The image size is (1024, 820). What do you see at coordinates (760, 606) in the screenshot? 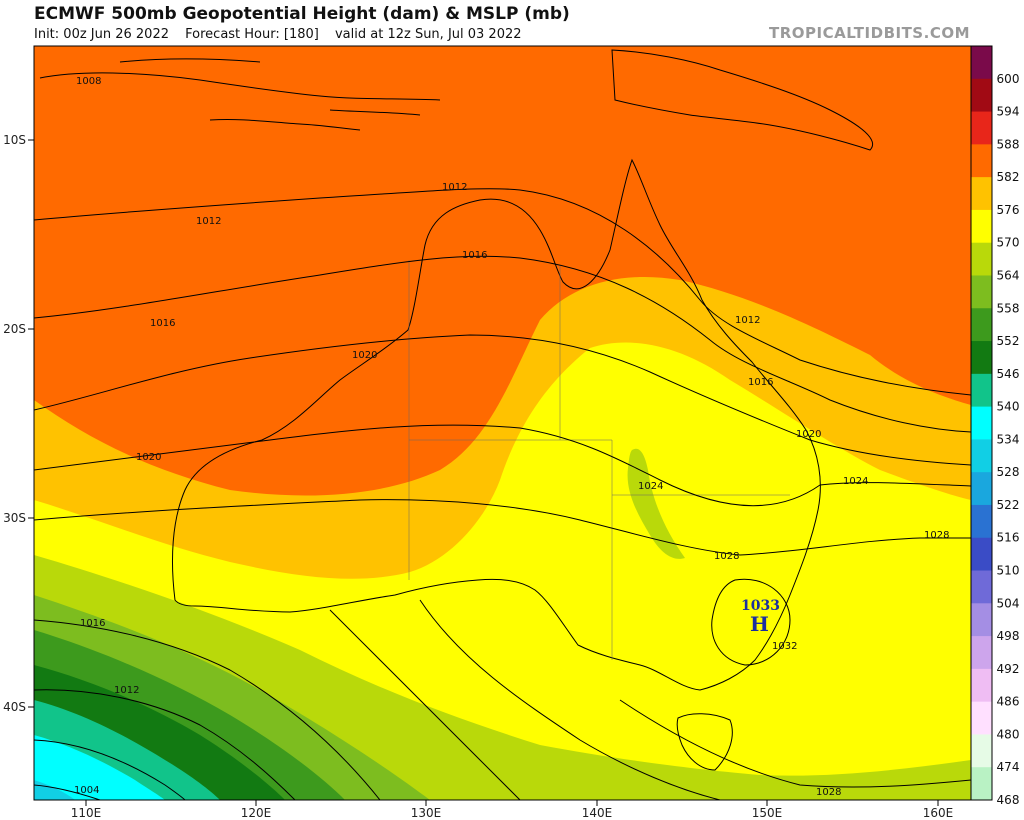
I see `high-pressure-value: 1033` at bounding box center [760, 606].